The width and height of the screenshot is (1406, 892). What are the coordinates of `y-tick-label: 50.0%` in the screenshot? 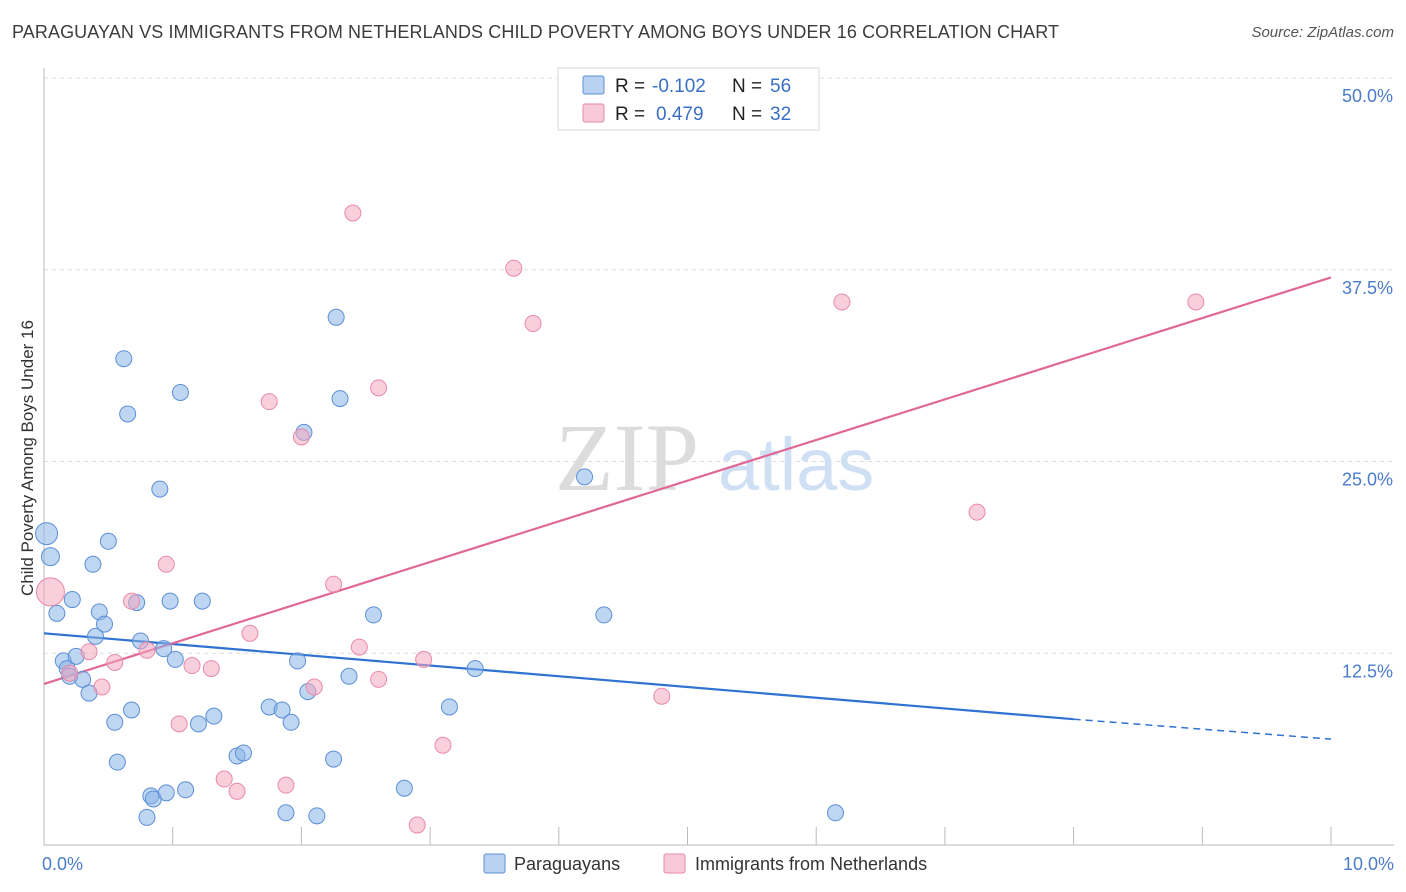 It's located at (1367, 96).